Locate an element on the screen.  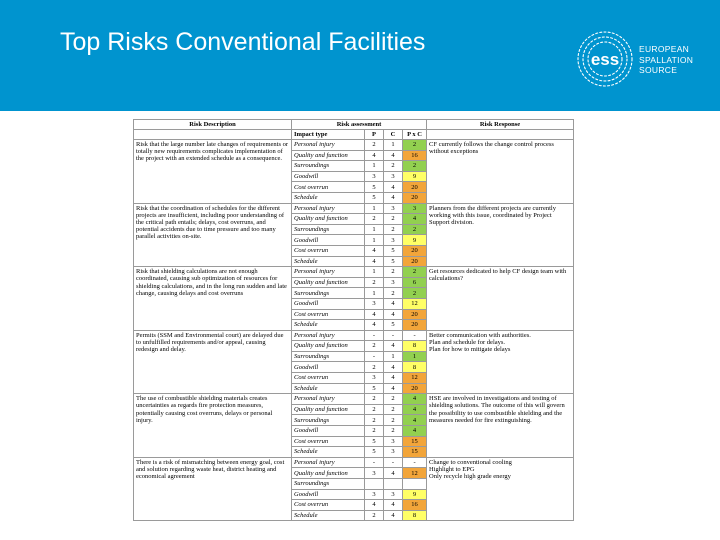
table-row: Cost overrun 4 4 20 is located at coordinates (354, 314).